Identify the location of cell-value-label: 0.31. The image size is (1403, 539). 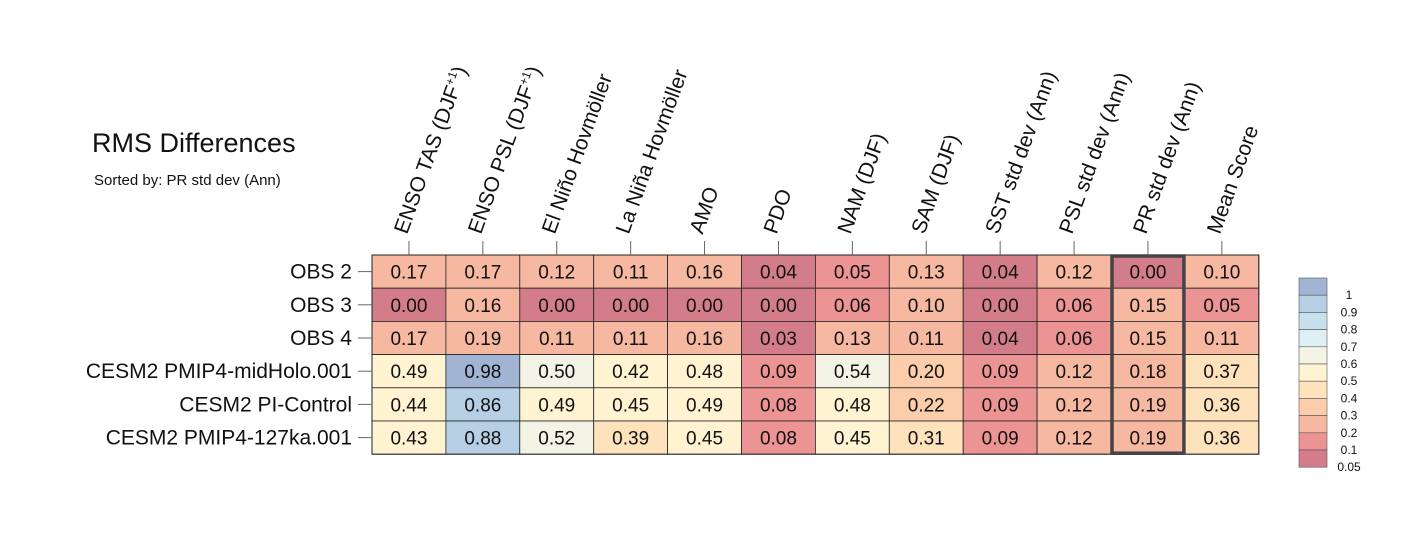
(926, 439).